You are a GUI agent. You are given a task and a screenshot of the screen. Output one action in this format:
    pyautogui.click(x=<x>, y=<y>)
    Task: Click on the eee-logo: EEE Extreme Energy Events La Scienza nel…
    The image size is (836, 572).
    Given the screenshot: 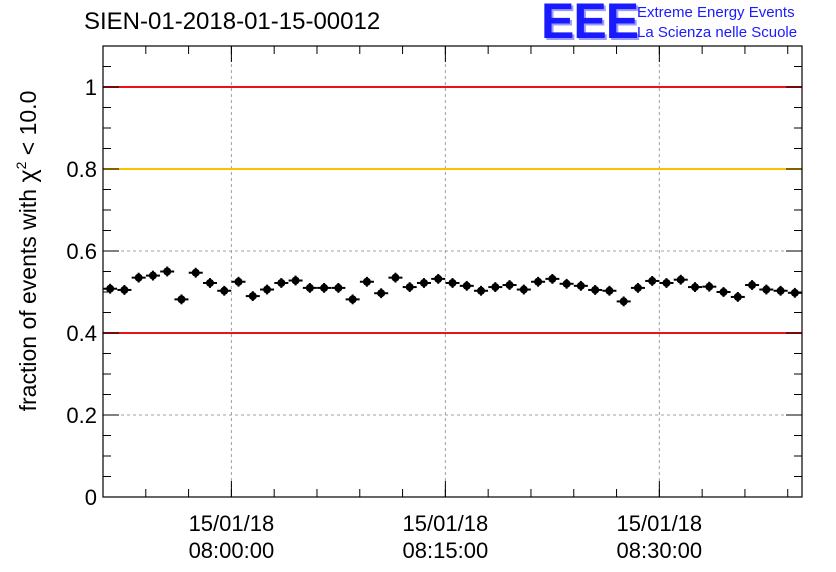 What is the action you would take?
    pyautogui.click(x=688, y=24)
    